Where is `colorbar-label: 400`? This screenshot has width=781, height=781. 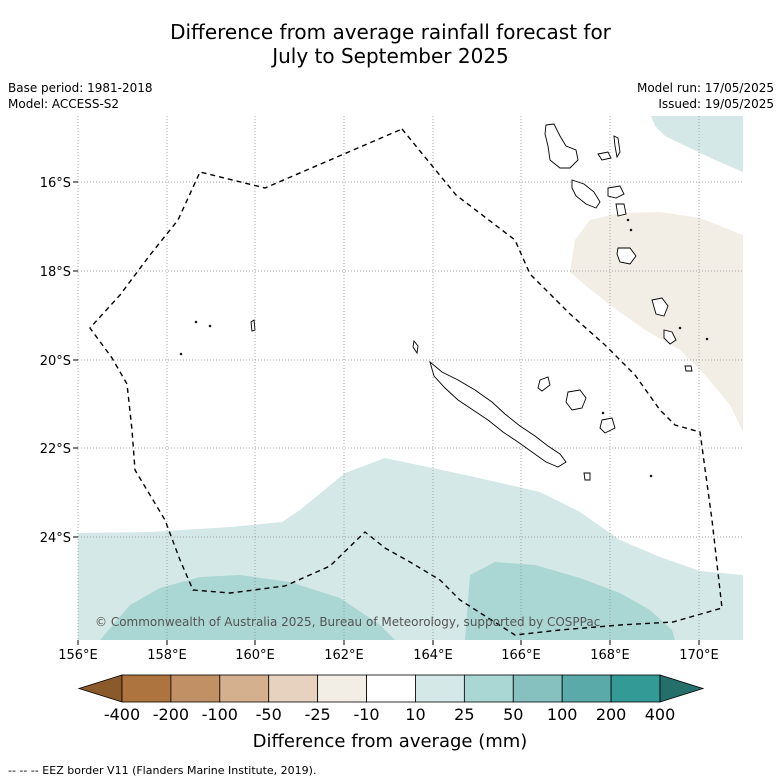
colorbar-label: 400 is located at coordinates (660, 714).